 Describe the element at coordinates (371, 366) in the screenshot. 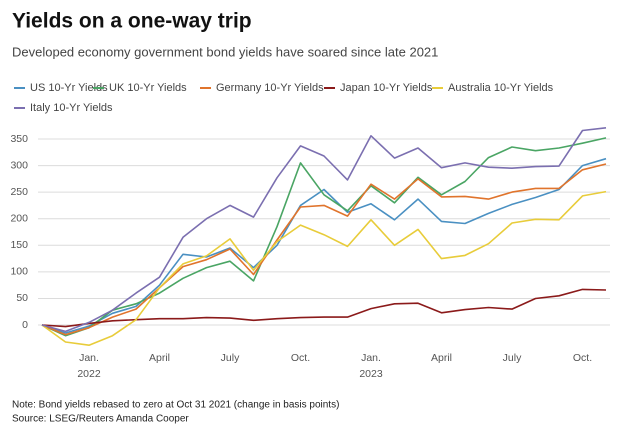

I see `x-tick-label: Jan. 2023` at that location.